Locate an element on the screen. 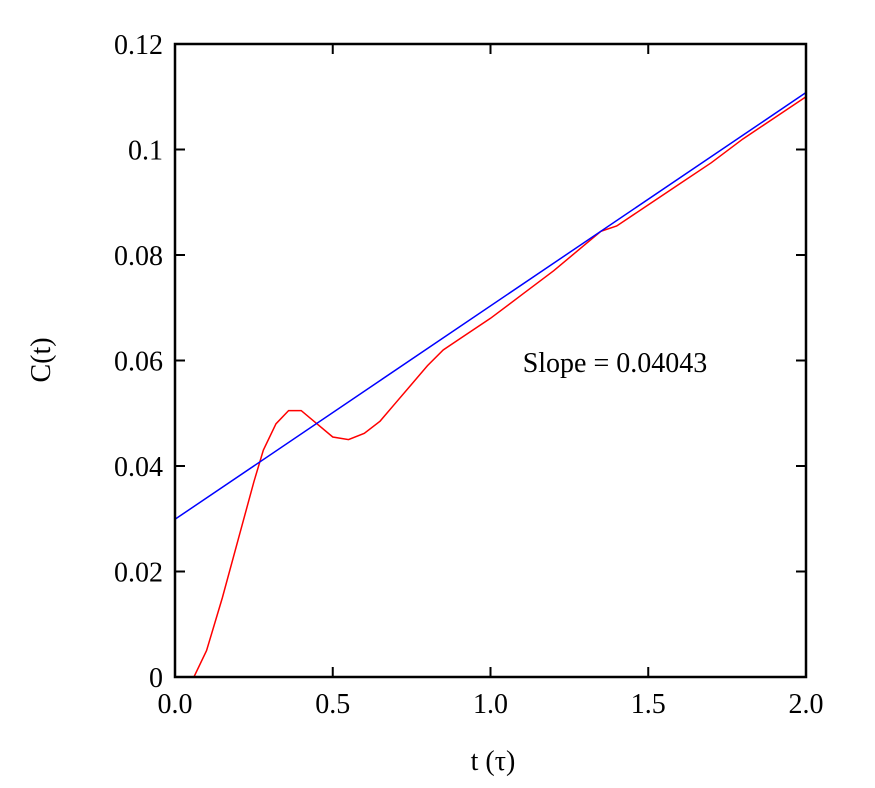  y-axis-label: C(t) is located at coordinates (41, 359).